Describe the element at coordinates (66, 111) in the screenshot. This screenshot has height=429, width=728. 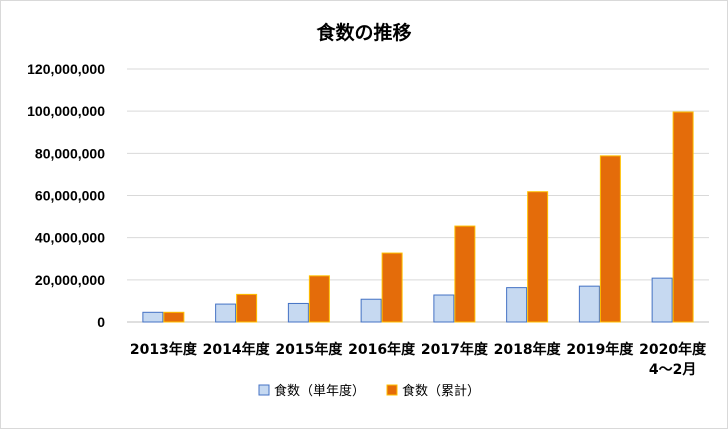
I see `y-tick-label: 100,000,000` at that location.